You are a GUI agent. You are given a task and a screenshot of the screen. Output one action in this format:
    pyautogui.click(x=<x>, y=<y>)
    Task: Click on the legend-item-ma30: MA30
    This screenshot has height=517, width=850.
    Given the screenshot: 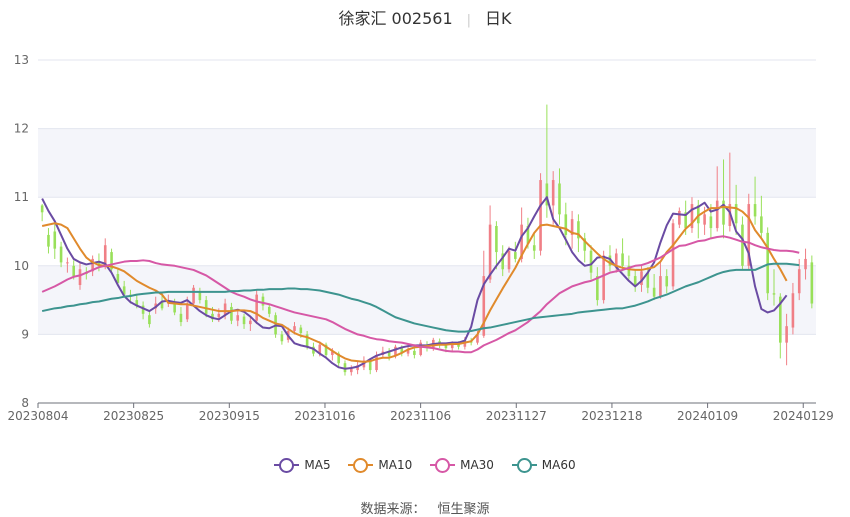 What is the action you would take?
    pyautogui.click(x=462, y=465)
    